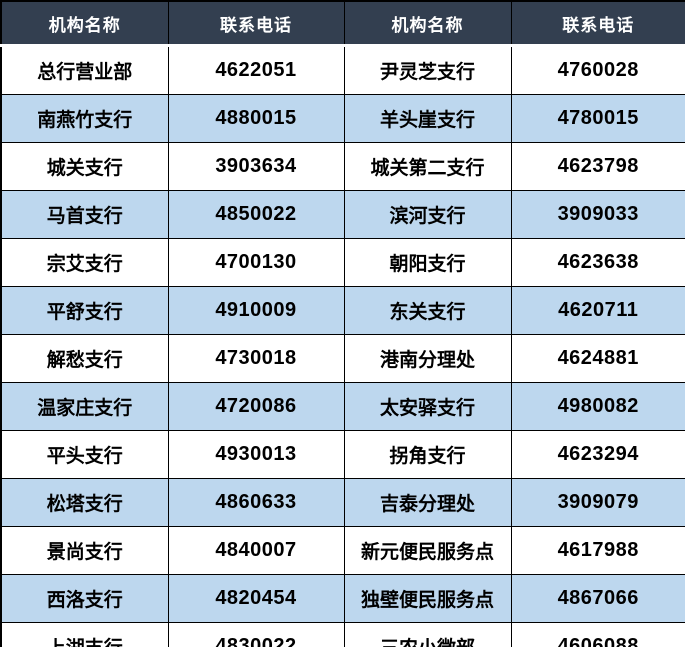 The image size is (685, 647). I want to click on cell-phone-number: 4867066, so click(597, 598).